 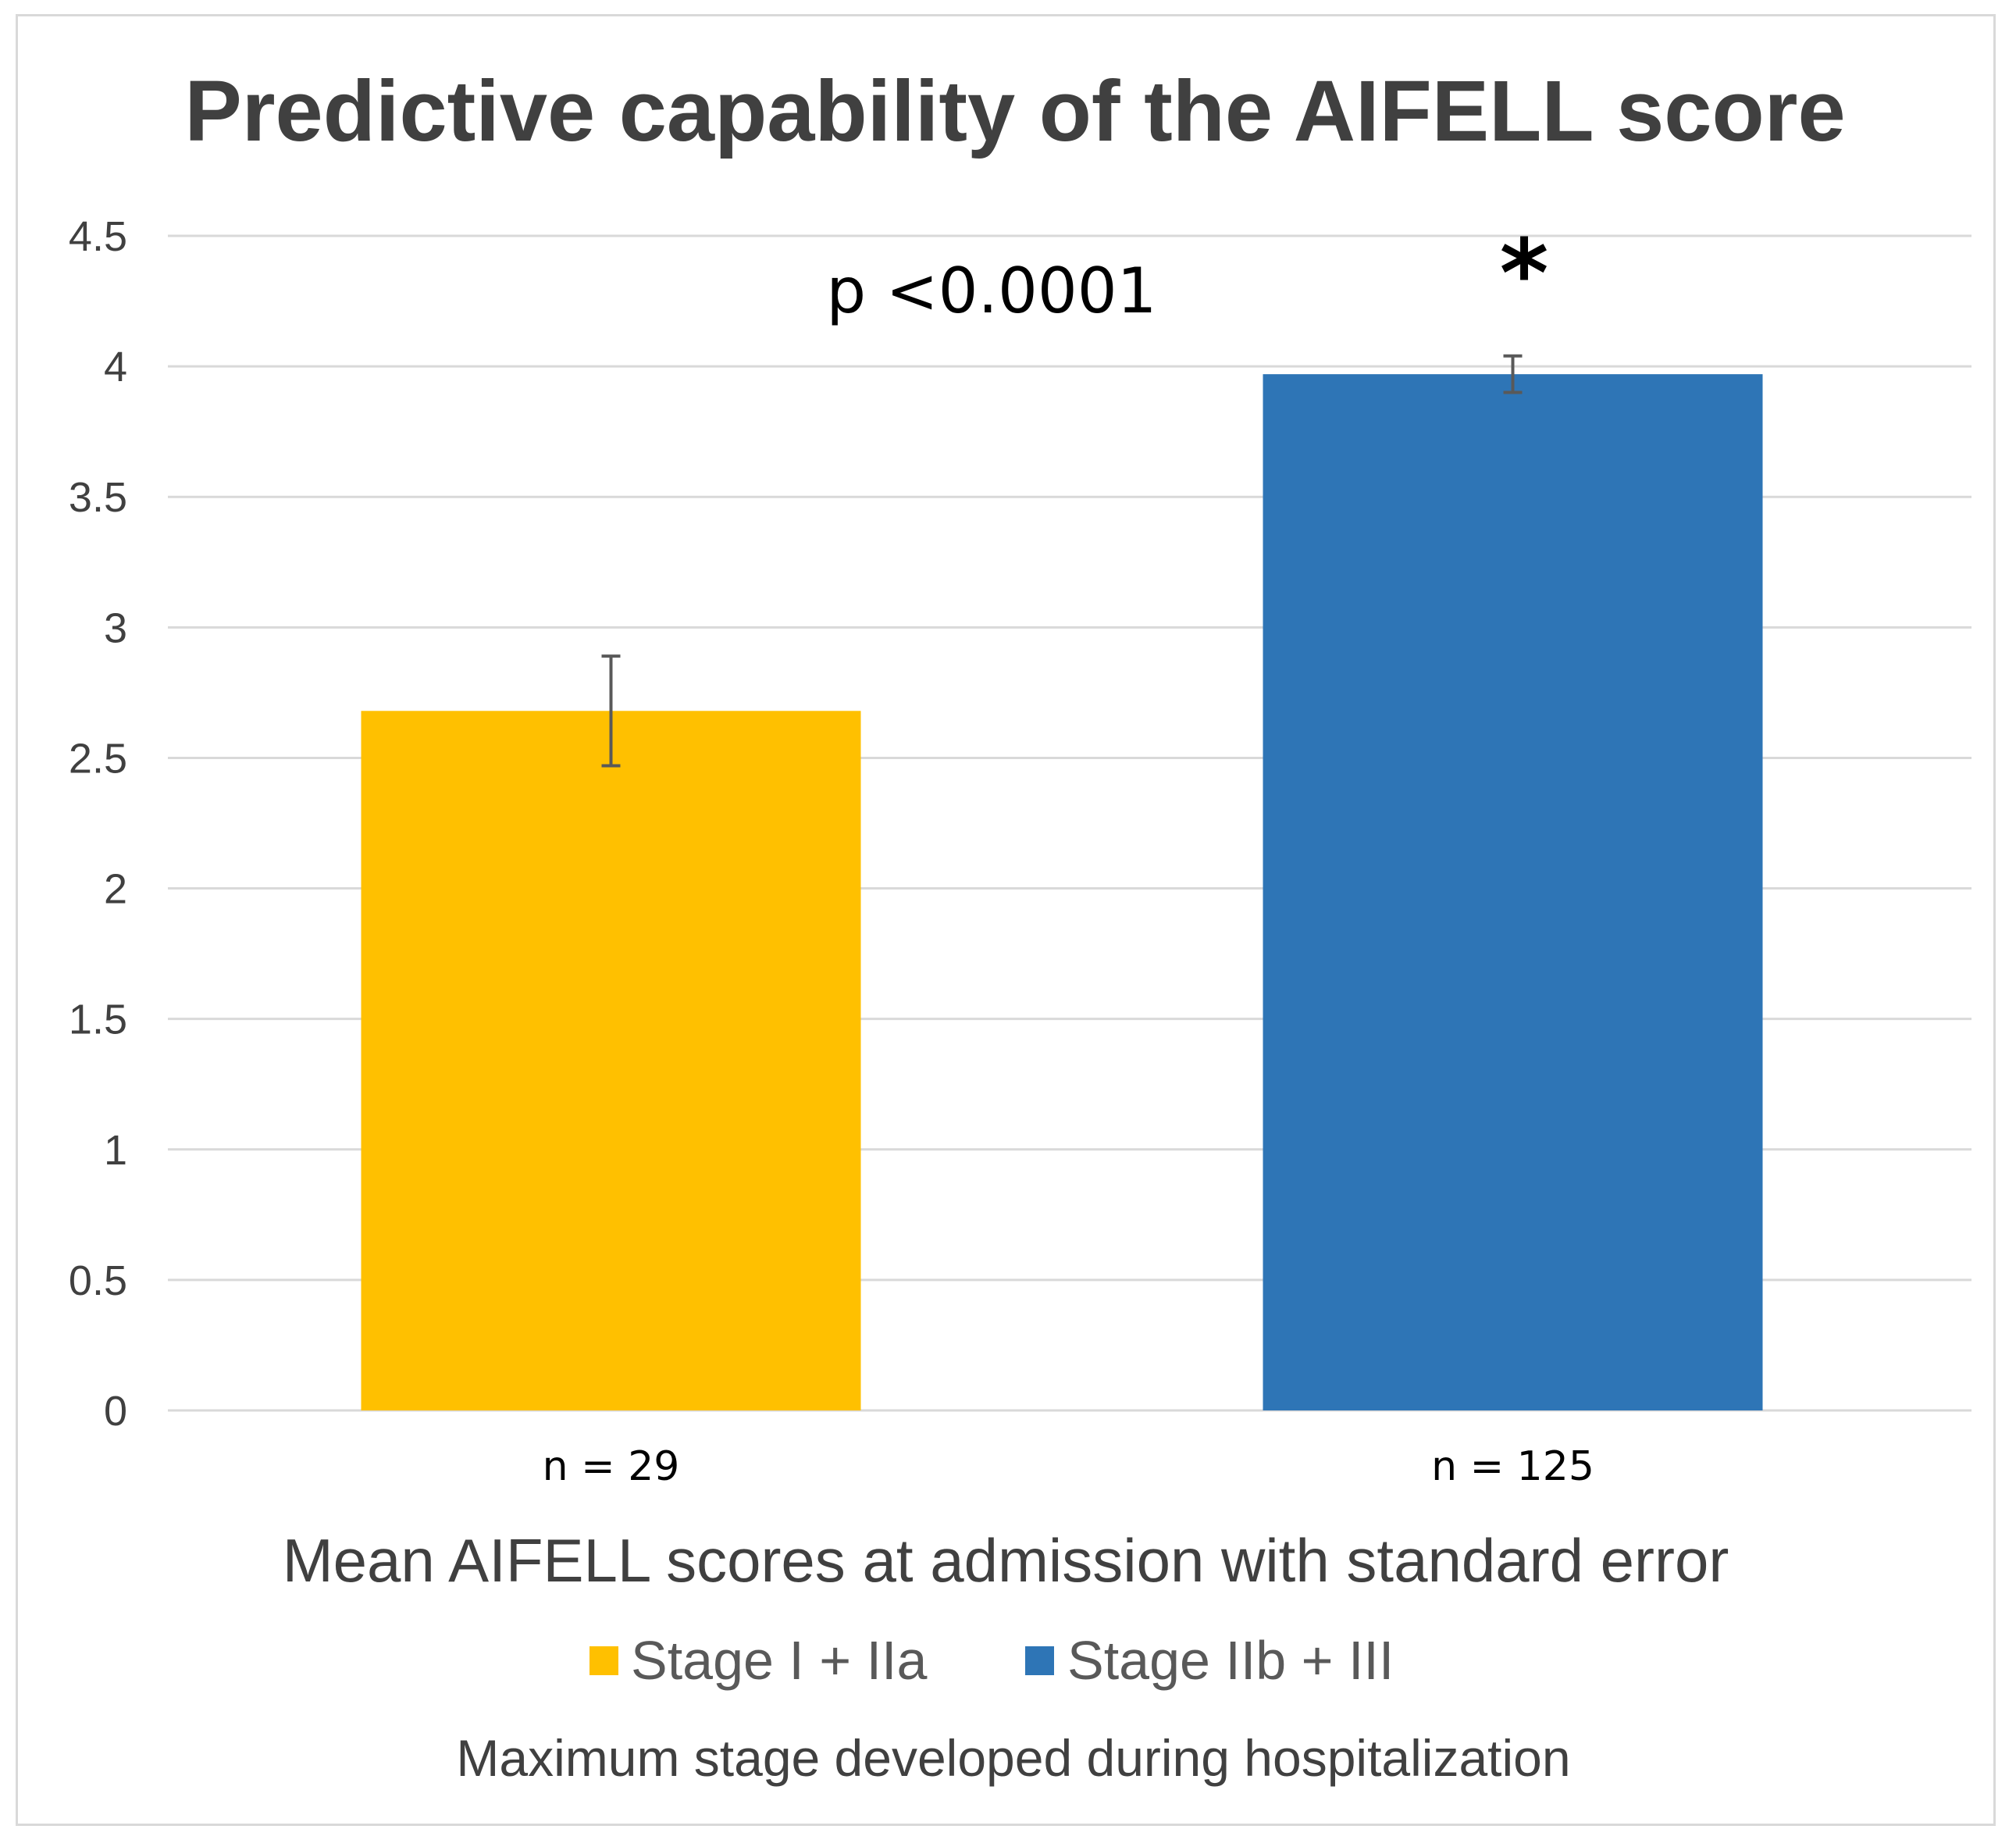 I want to click on x-category-label: n = 29, so click(x=611, y=1466).